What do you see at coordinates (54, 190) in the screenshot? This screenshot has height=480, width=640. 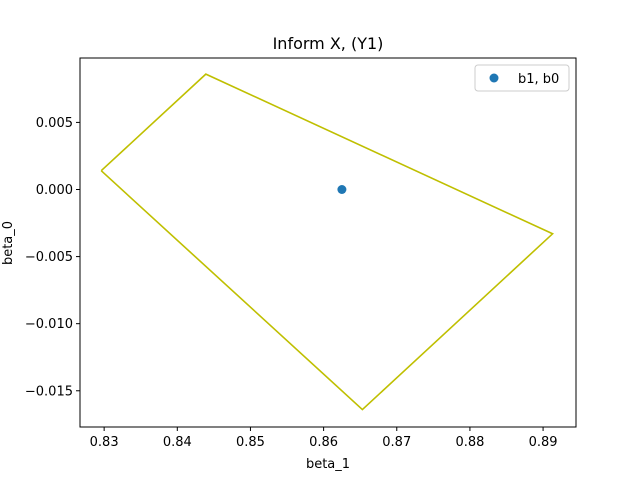 I see `y-tick-label: 0.000` at bounding box center [54, 190].